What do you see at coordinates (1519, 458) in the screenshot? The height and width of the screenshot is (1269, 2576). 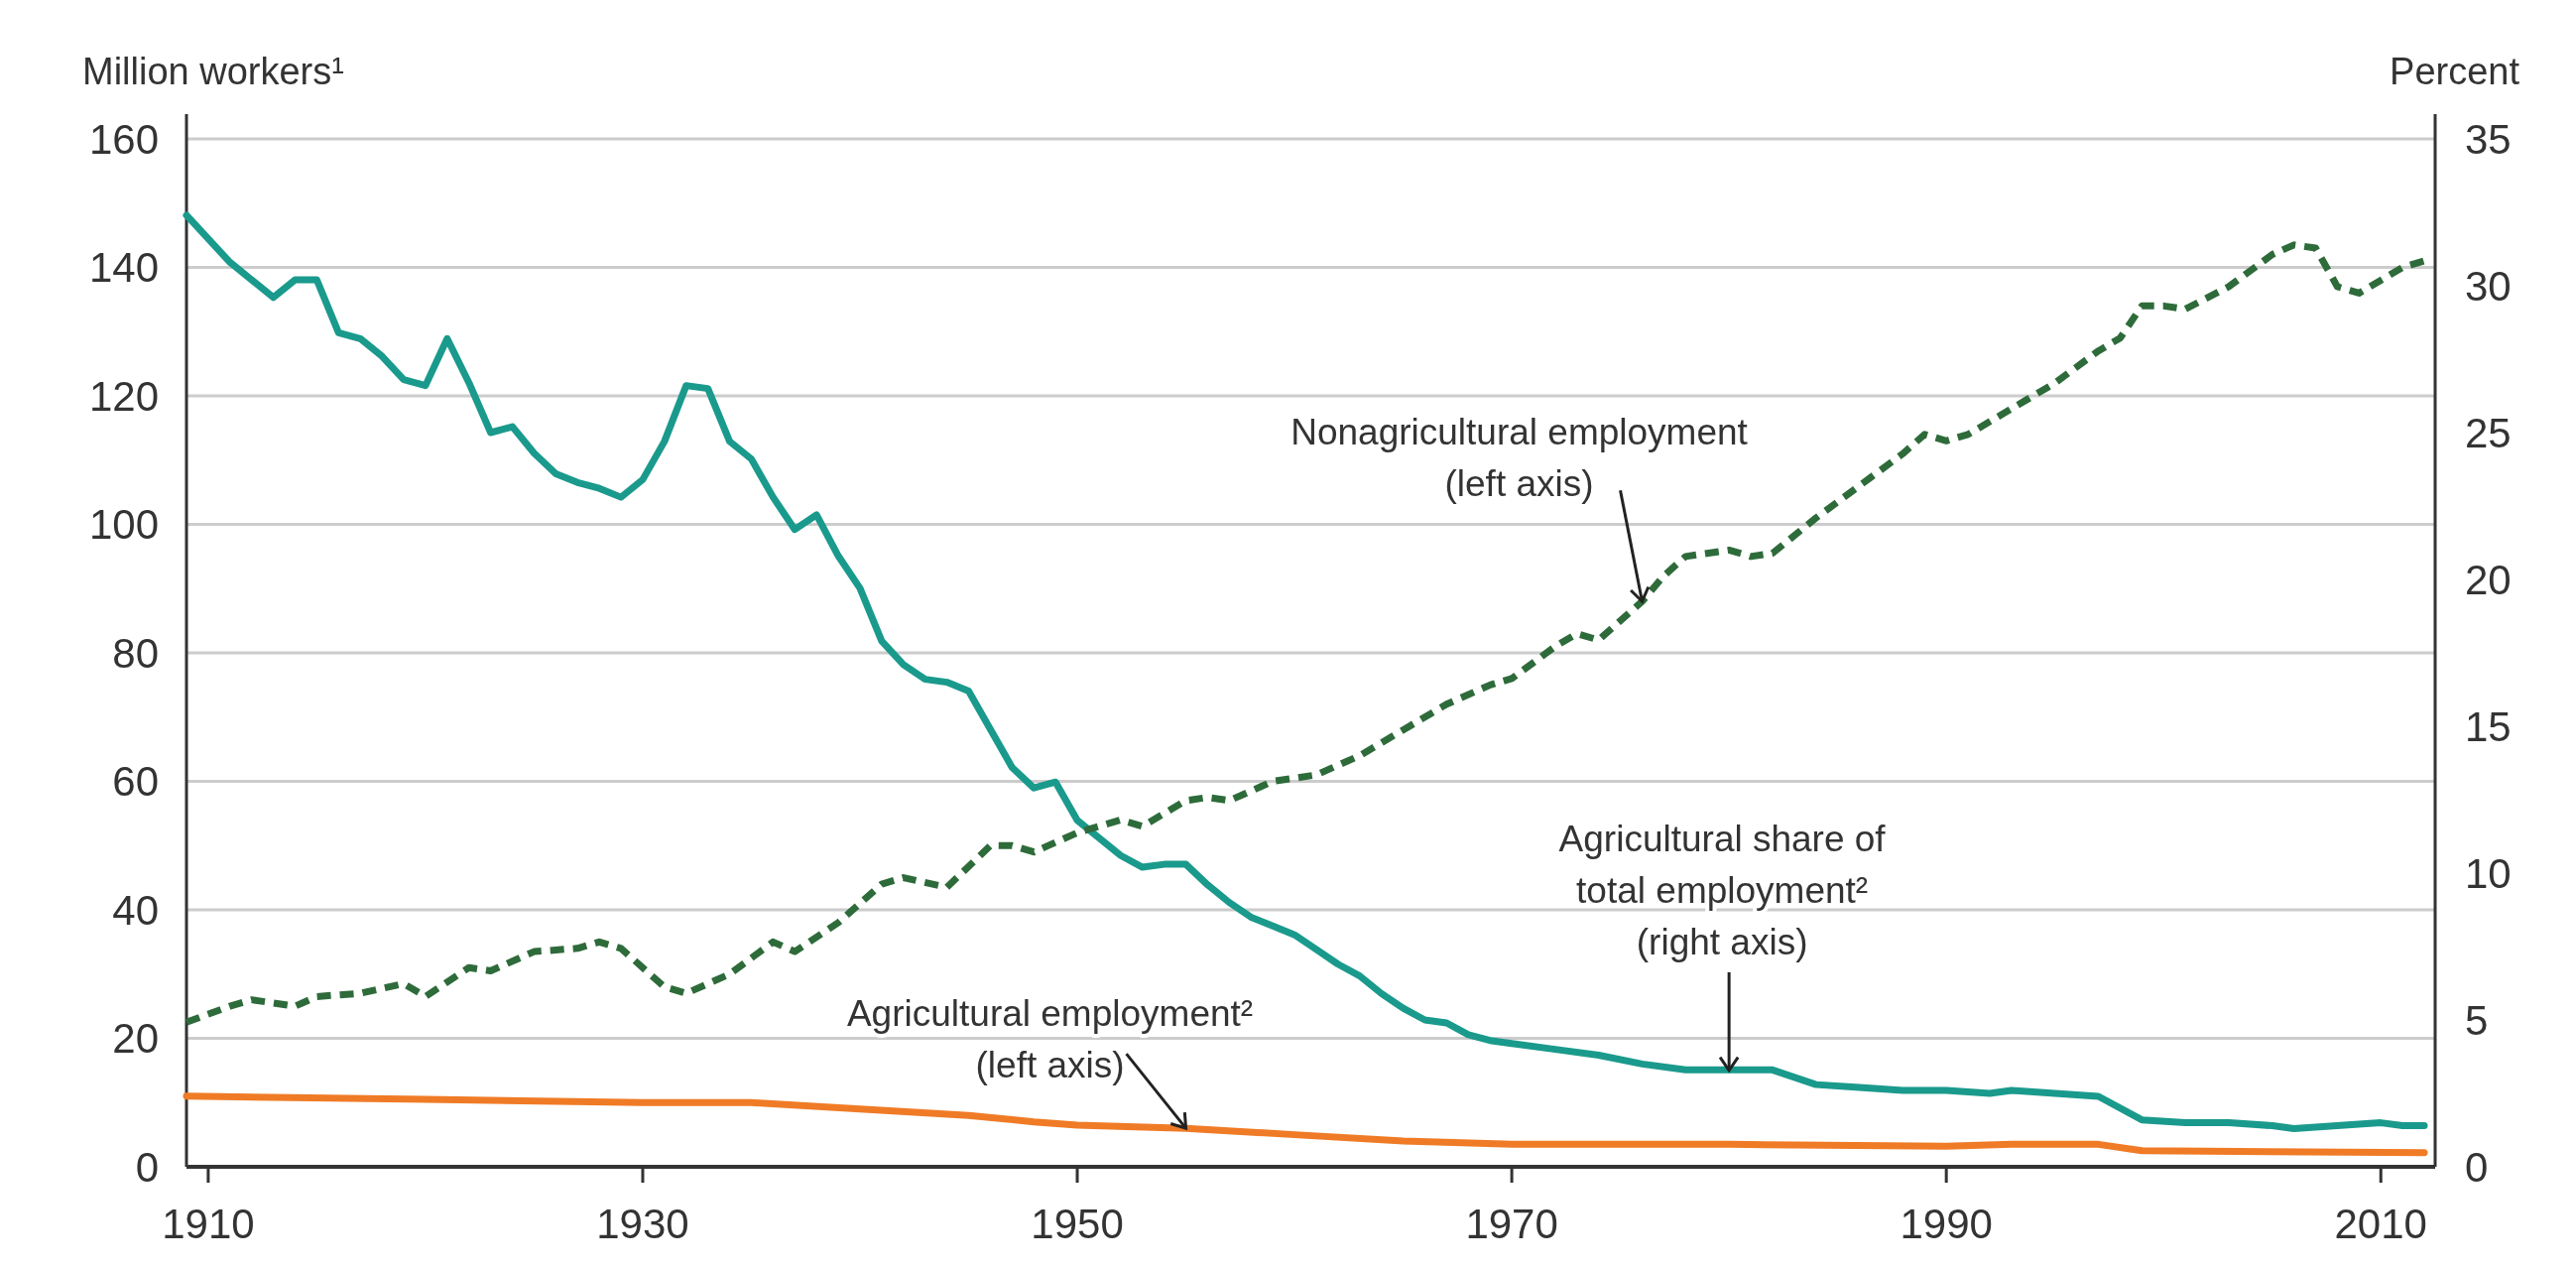 I see `annotation: Nonagricultural employment (left axis)` at bounding box center [1519, 458].